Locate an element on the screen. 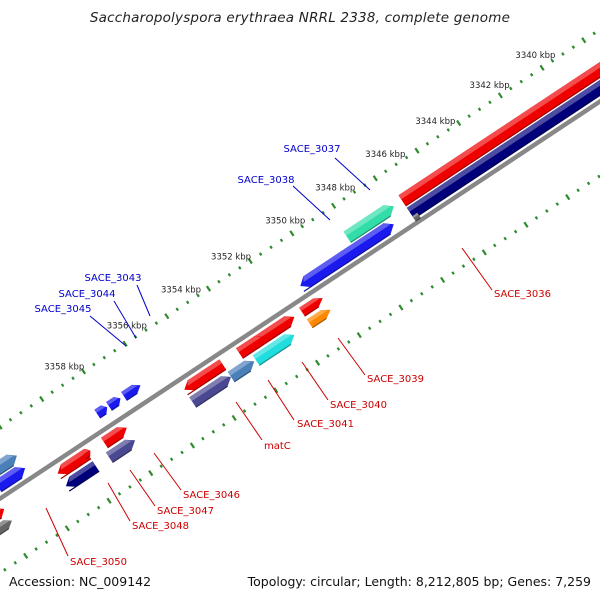  ruler-tick-label: 3358 kbp is located at coordinates (64, 368).